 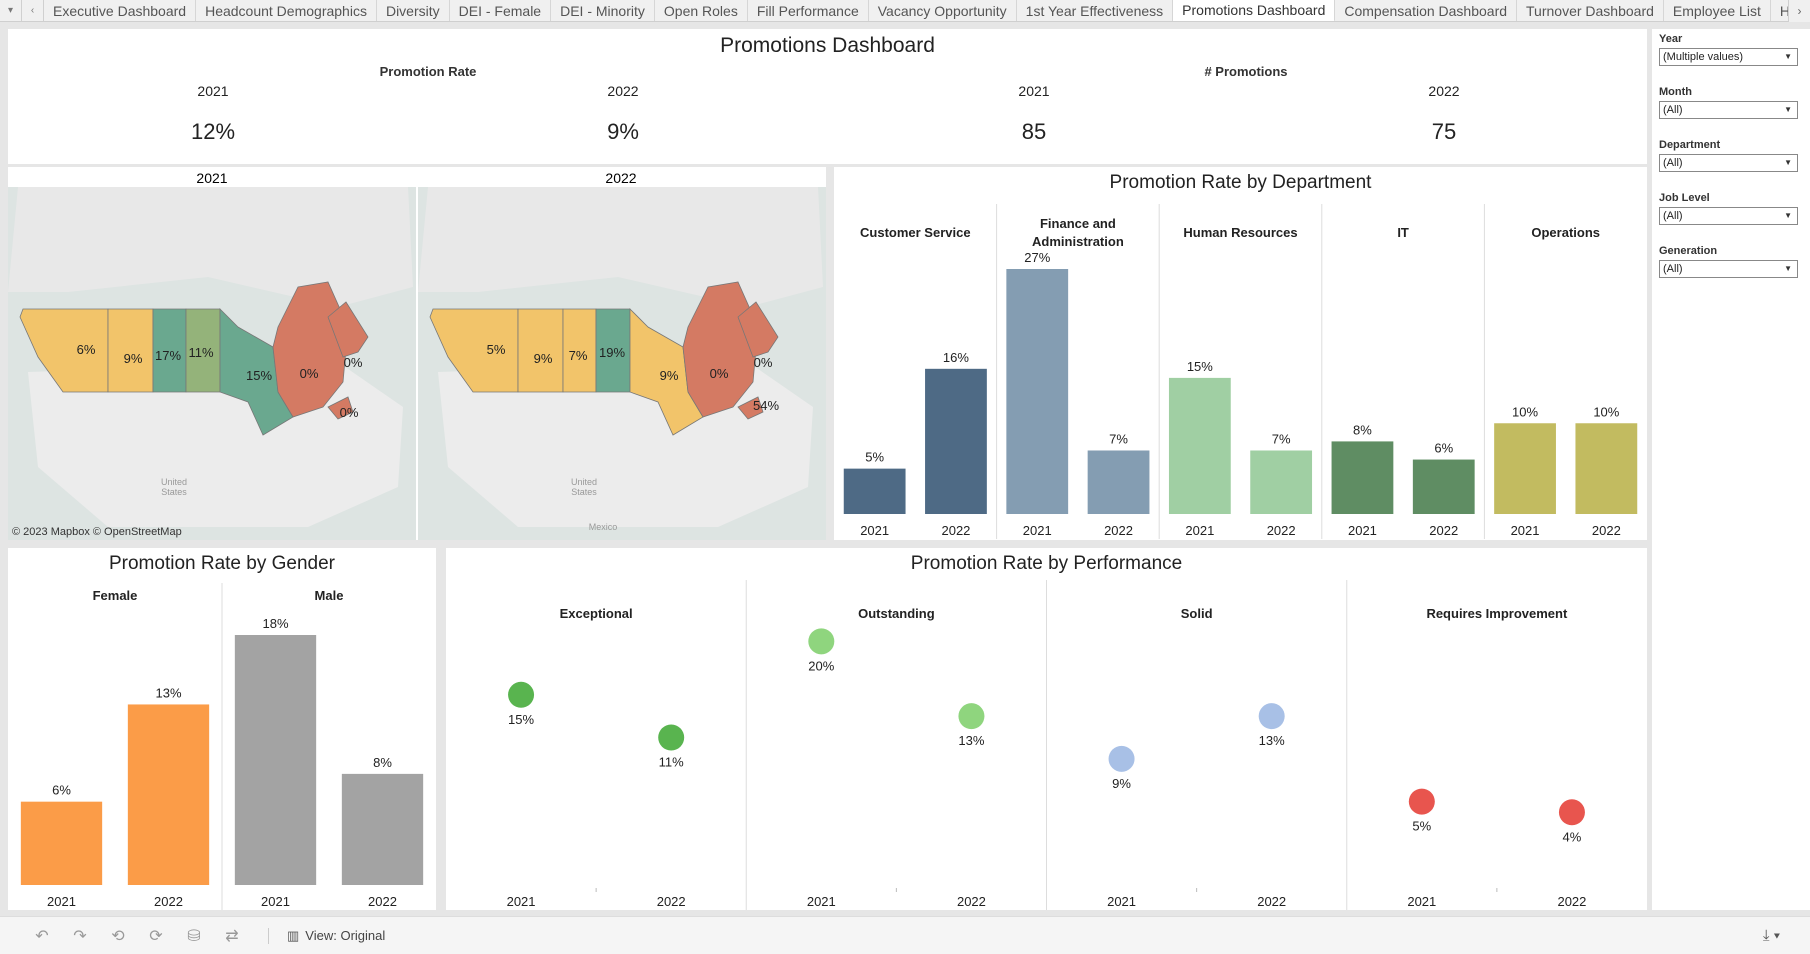 What do you see at coordinates (1690, 145) in the screenshot?
I see `filter-label-department: Department` at bounding box center [1690, 145].